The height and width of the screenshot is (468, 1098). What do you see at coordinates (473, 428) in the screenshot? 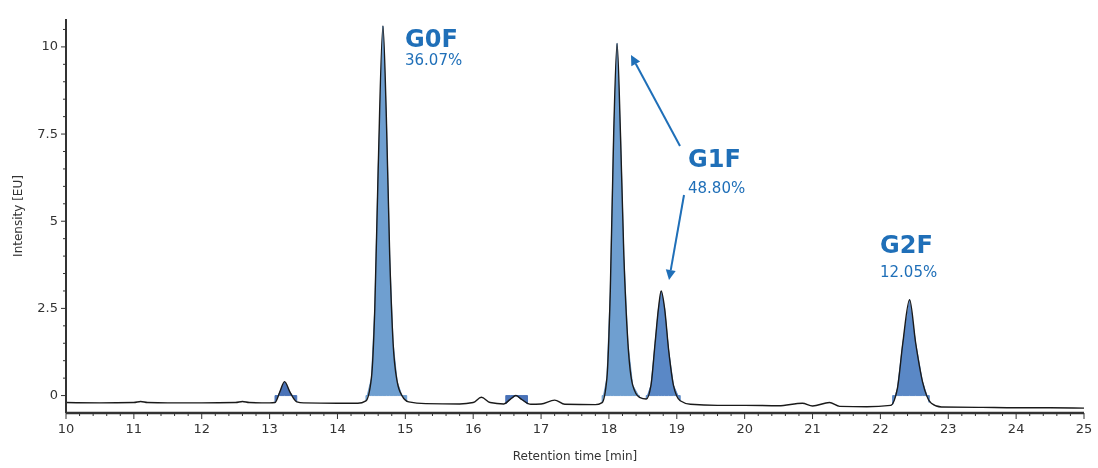
I see `x-tick-label: 16` at bounding box center [473, 428].